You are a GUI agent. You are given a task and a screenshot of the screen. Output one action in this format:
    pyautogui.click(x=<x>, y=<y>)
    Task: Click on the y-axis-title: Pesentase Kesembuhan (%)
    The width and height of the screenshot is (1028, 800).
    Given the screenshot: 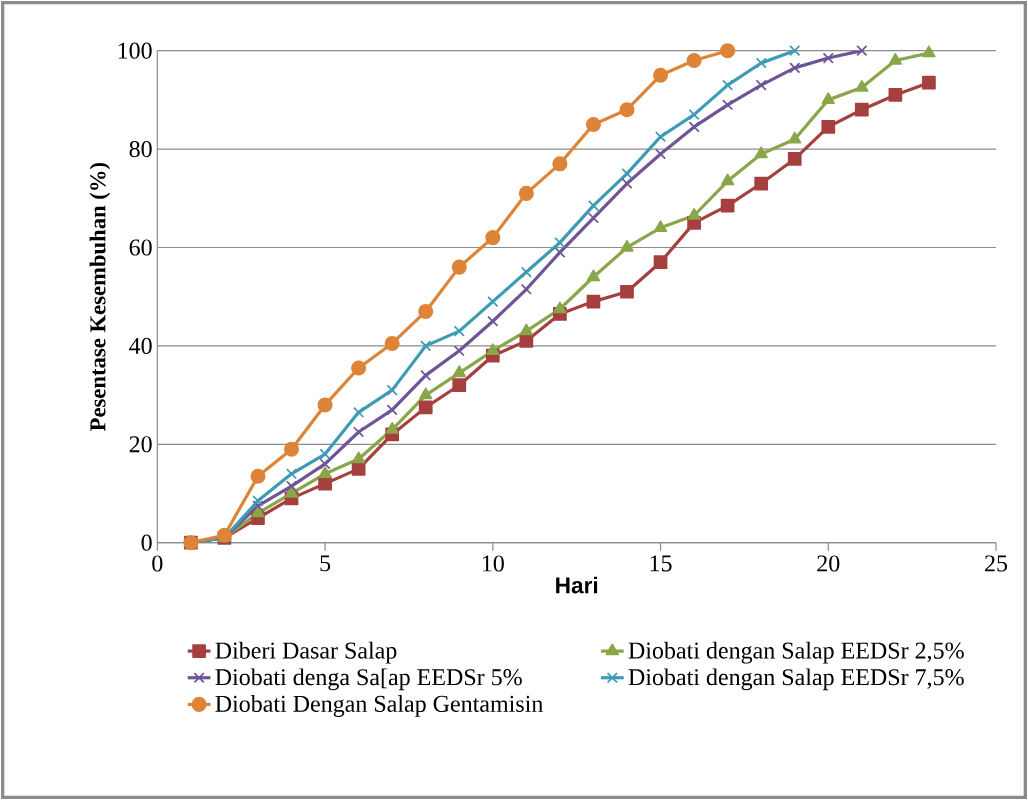 What is the action you would take?
    pyautogui.click(x=100, y=297)
    